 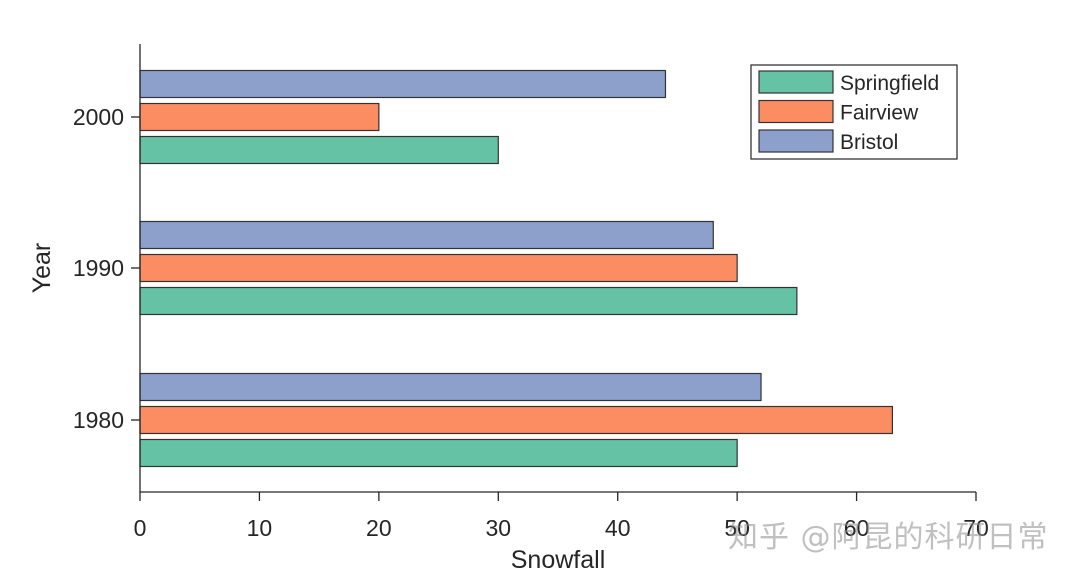 I want to click on bar-springfield-1990, so click(x=468, y=301).